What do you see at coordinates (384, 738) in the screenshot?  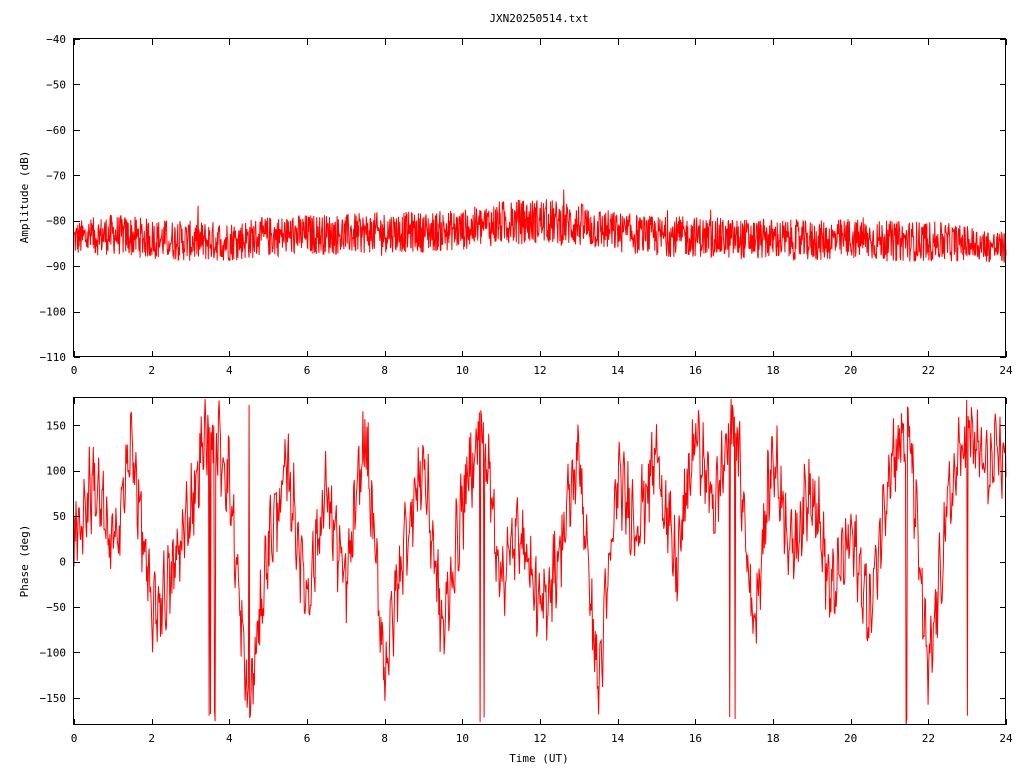 I see `phase-x-tick-label: 8` at bounding box center [384, 738].